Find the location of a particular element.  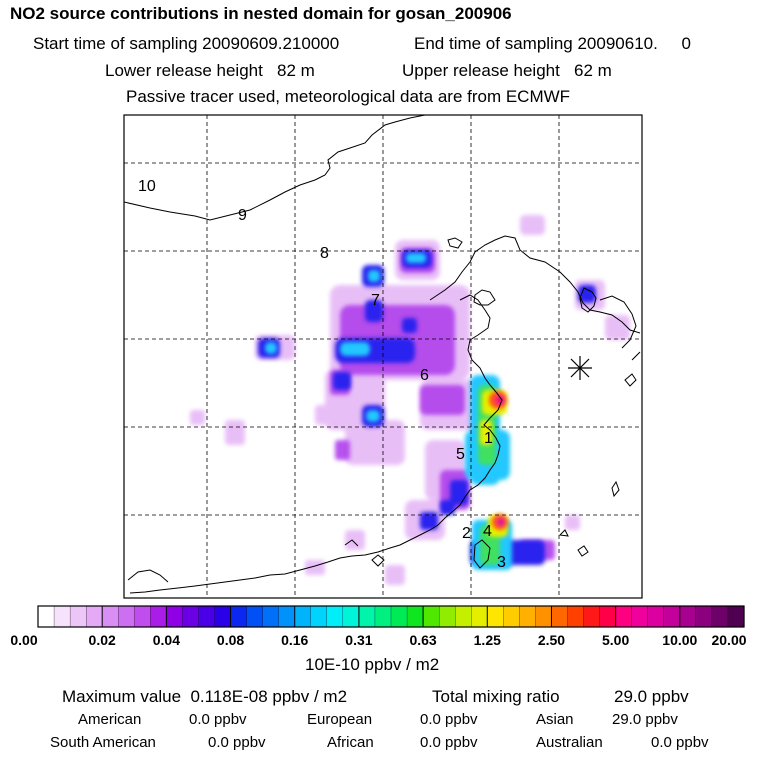

region-label-2: 2 is located at coordinates (466, 533).